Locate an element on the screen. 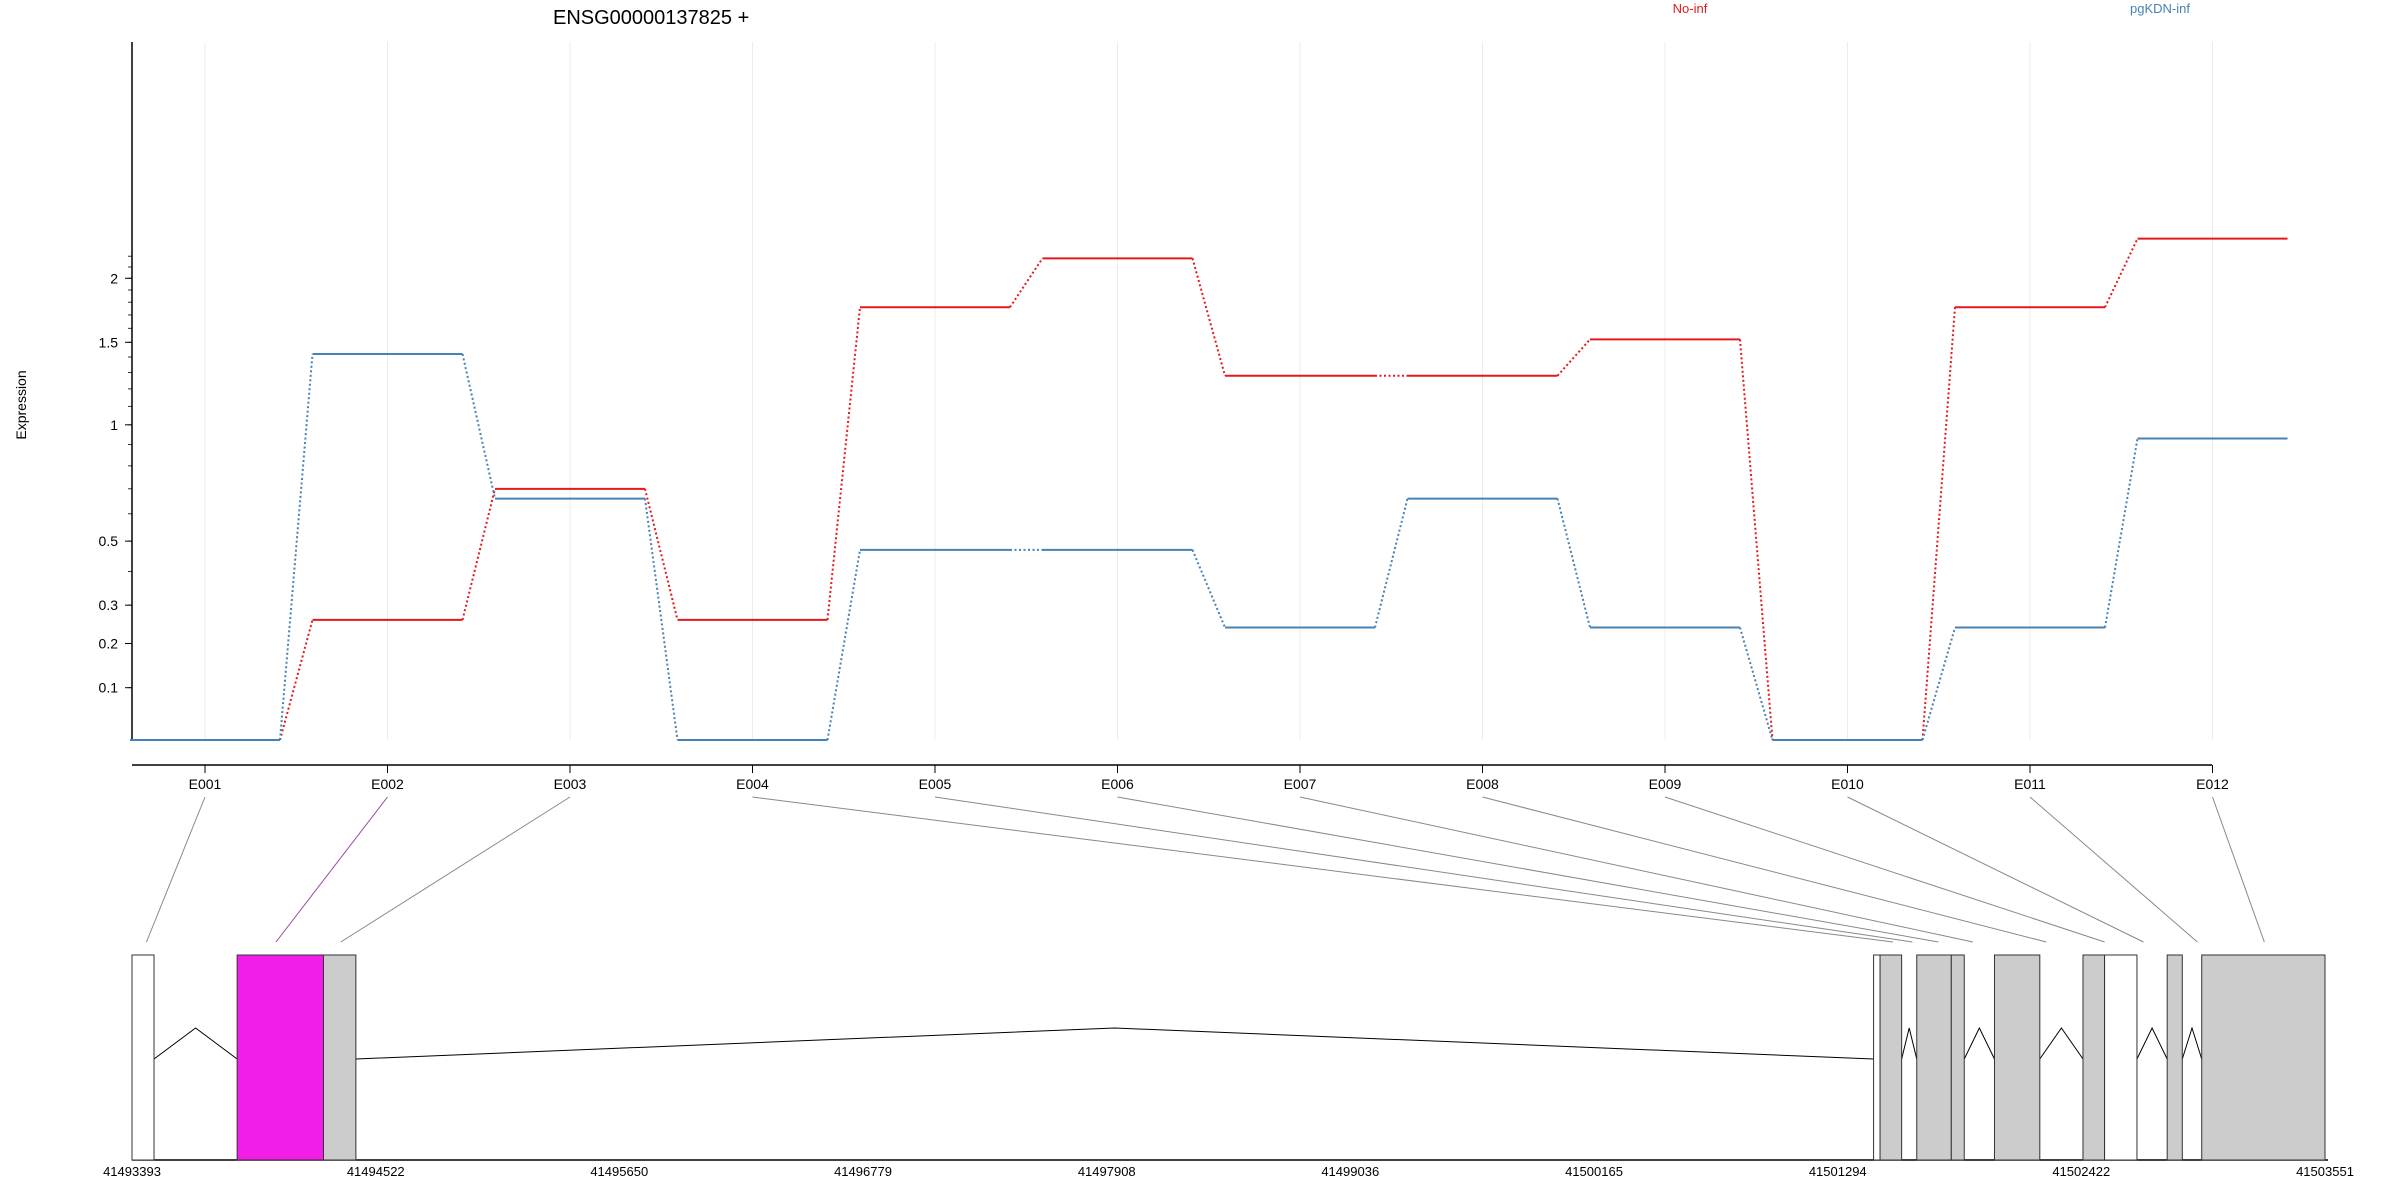  x-tick-label: E009 is located at coordinates (1665, 784).